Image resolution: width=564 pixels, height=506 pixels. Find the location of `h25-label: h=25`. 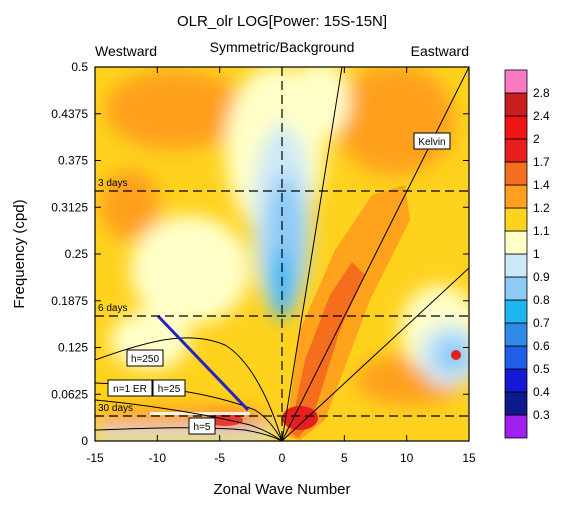

h25-label: h=25 is located at coordinates (169, 389).